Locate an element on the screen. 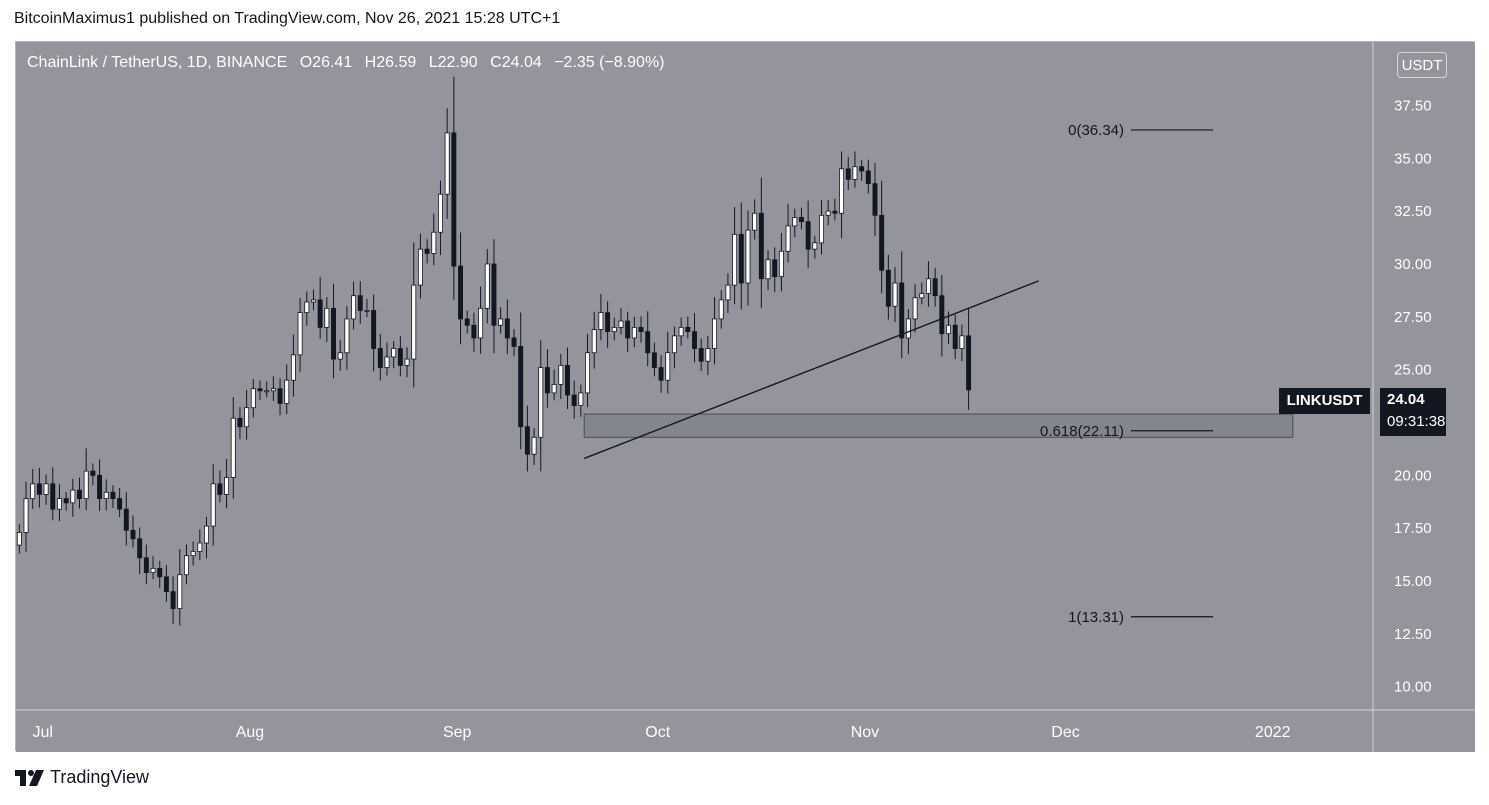 This screenshot has height=805, width=1489. legend-close-value: 24.04 is located at coordinates (521, 62).